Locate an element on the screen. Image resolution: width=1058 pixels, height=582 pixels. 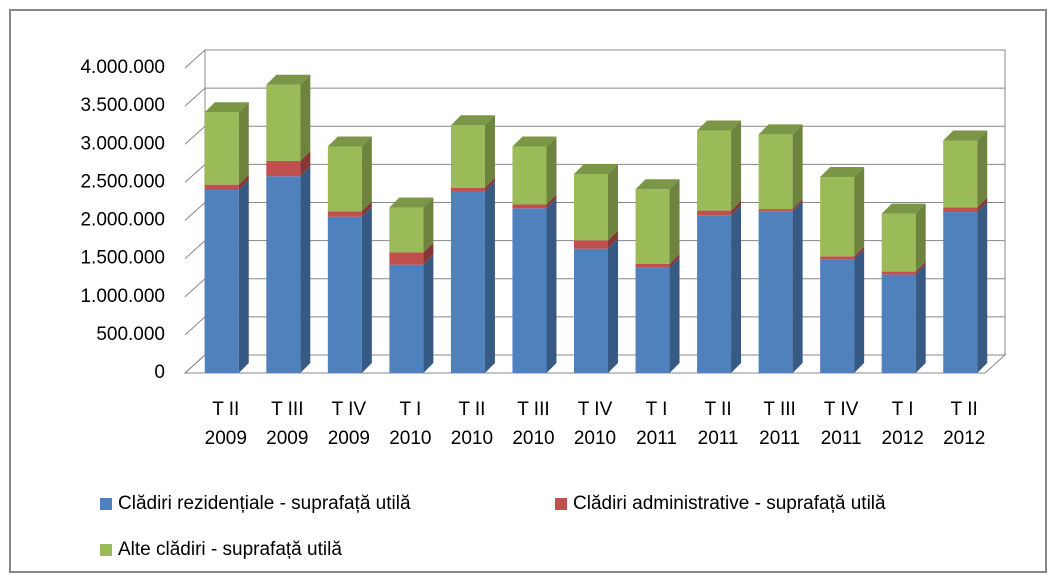
y-tick-label: 500.000 is located at coordinates (130, 334).